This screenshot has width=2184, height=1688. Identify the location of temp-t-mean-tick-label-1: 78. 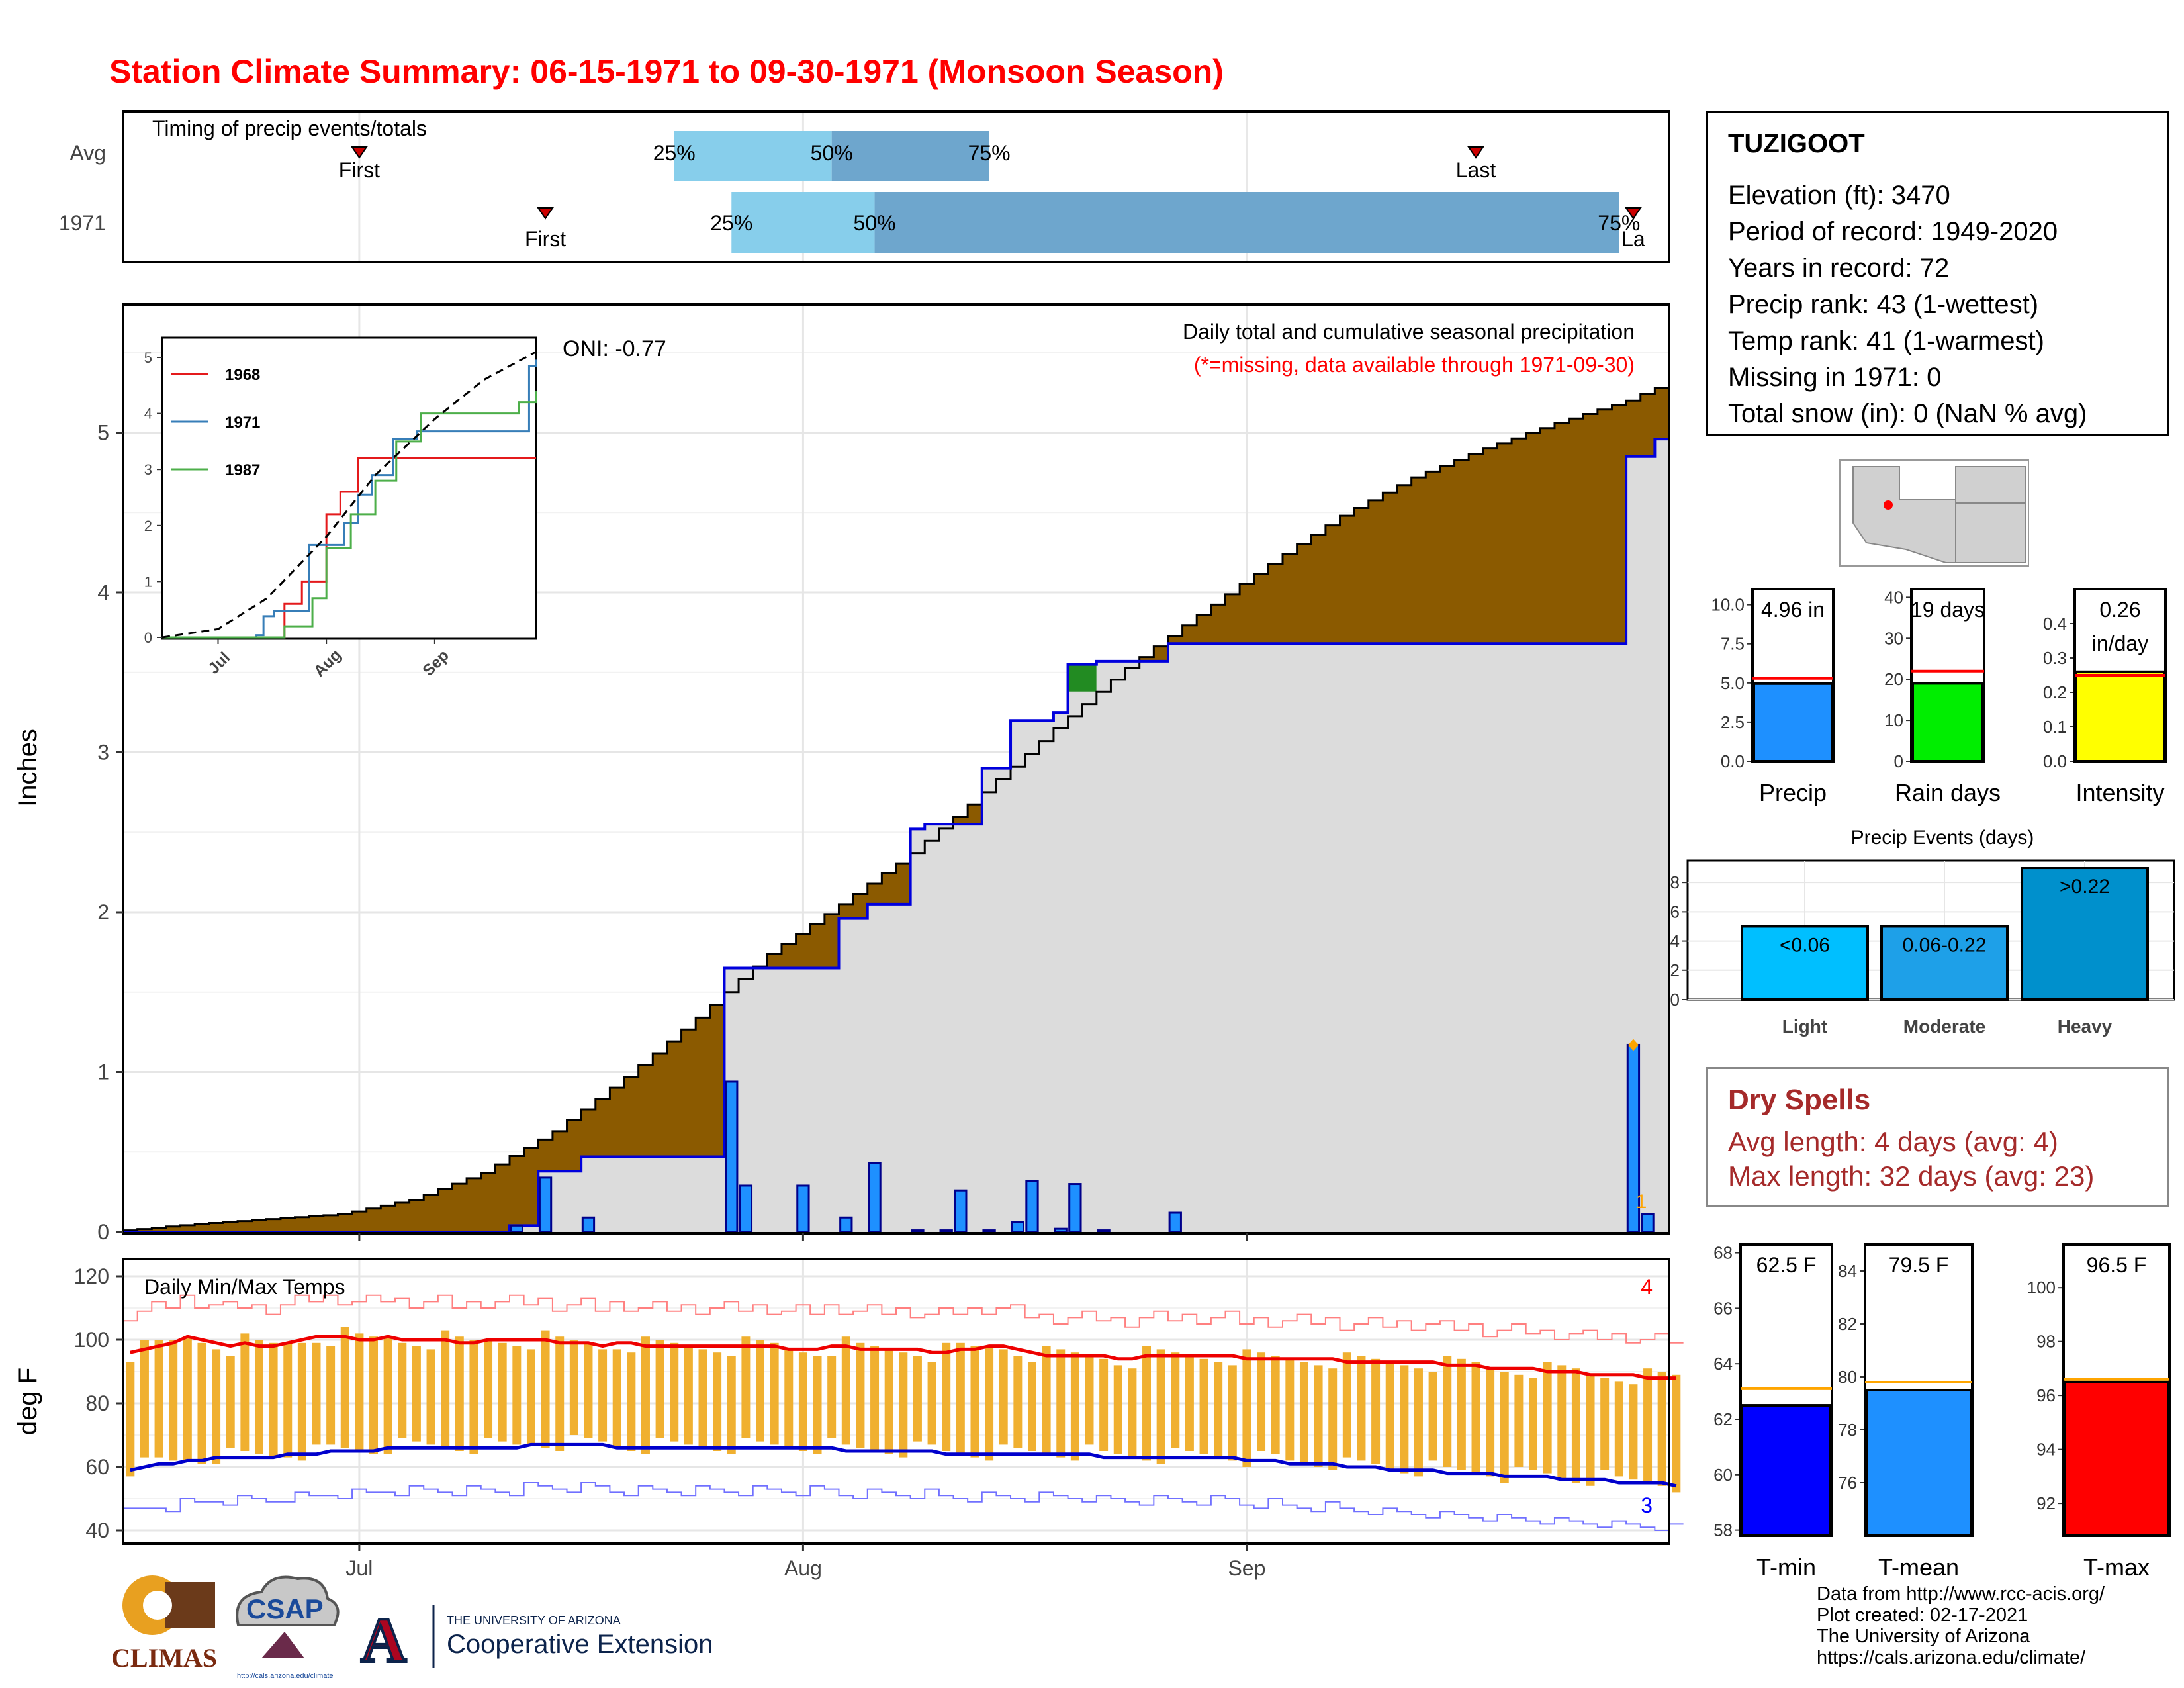
(1848, 1430).